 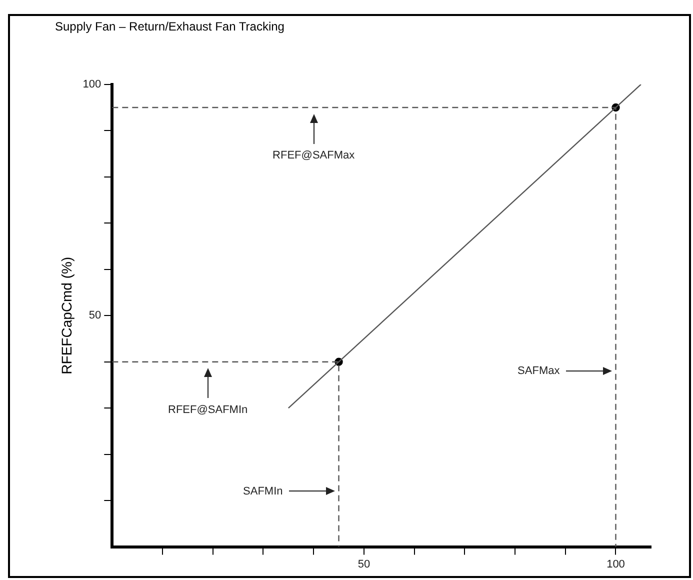 I want to click on chart-title: Supply Fan – Return/Exhaust Fan Tracking, so click(x=169, y=27).